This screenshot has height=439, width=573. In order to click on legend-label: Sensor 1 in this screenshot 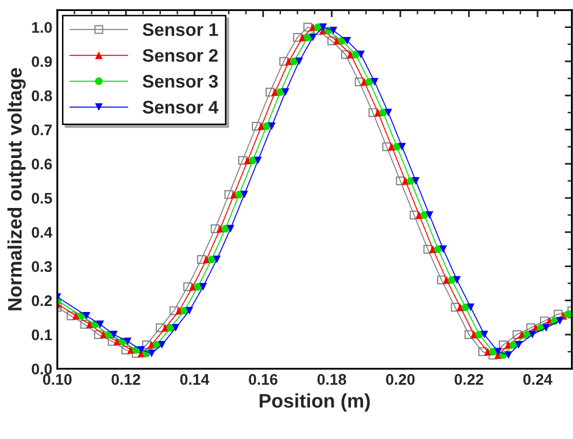, I will do `click(180, 29)`.